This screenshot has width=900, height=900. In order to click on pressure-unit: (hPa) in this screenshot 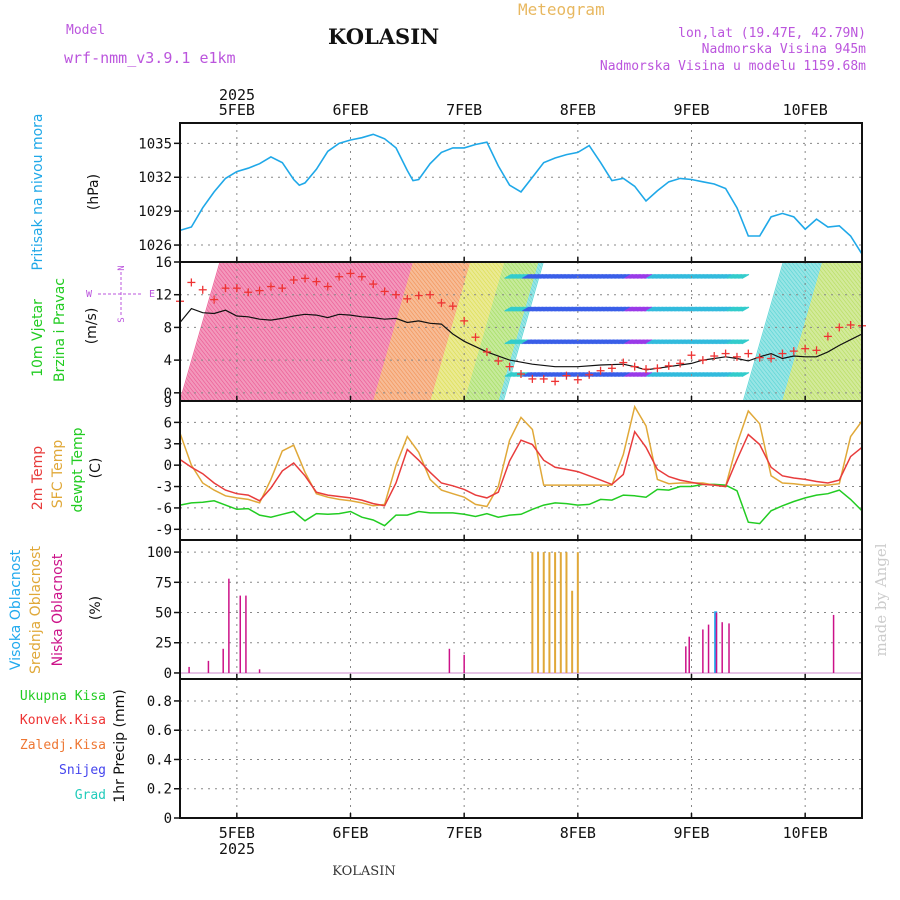, I will do `click(94, 192)`.